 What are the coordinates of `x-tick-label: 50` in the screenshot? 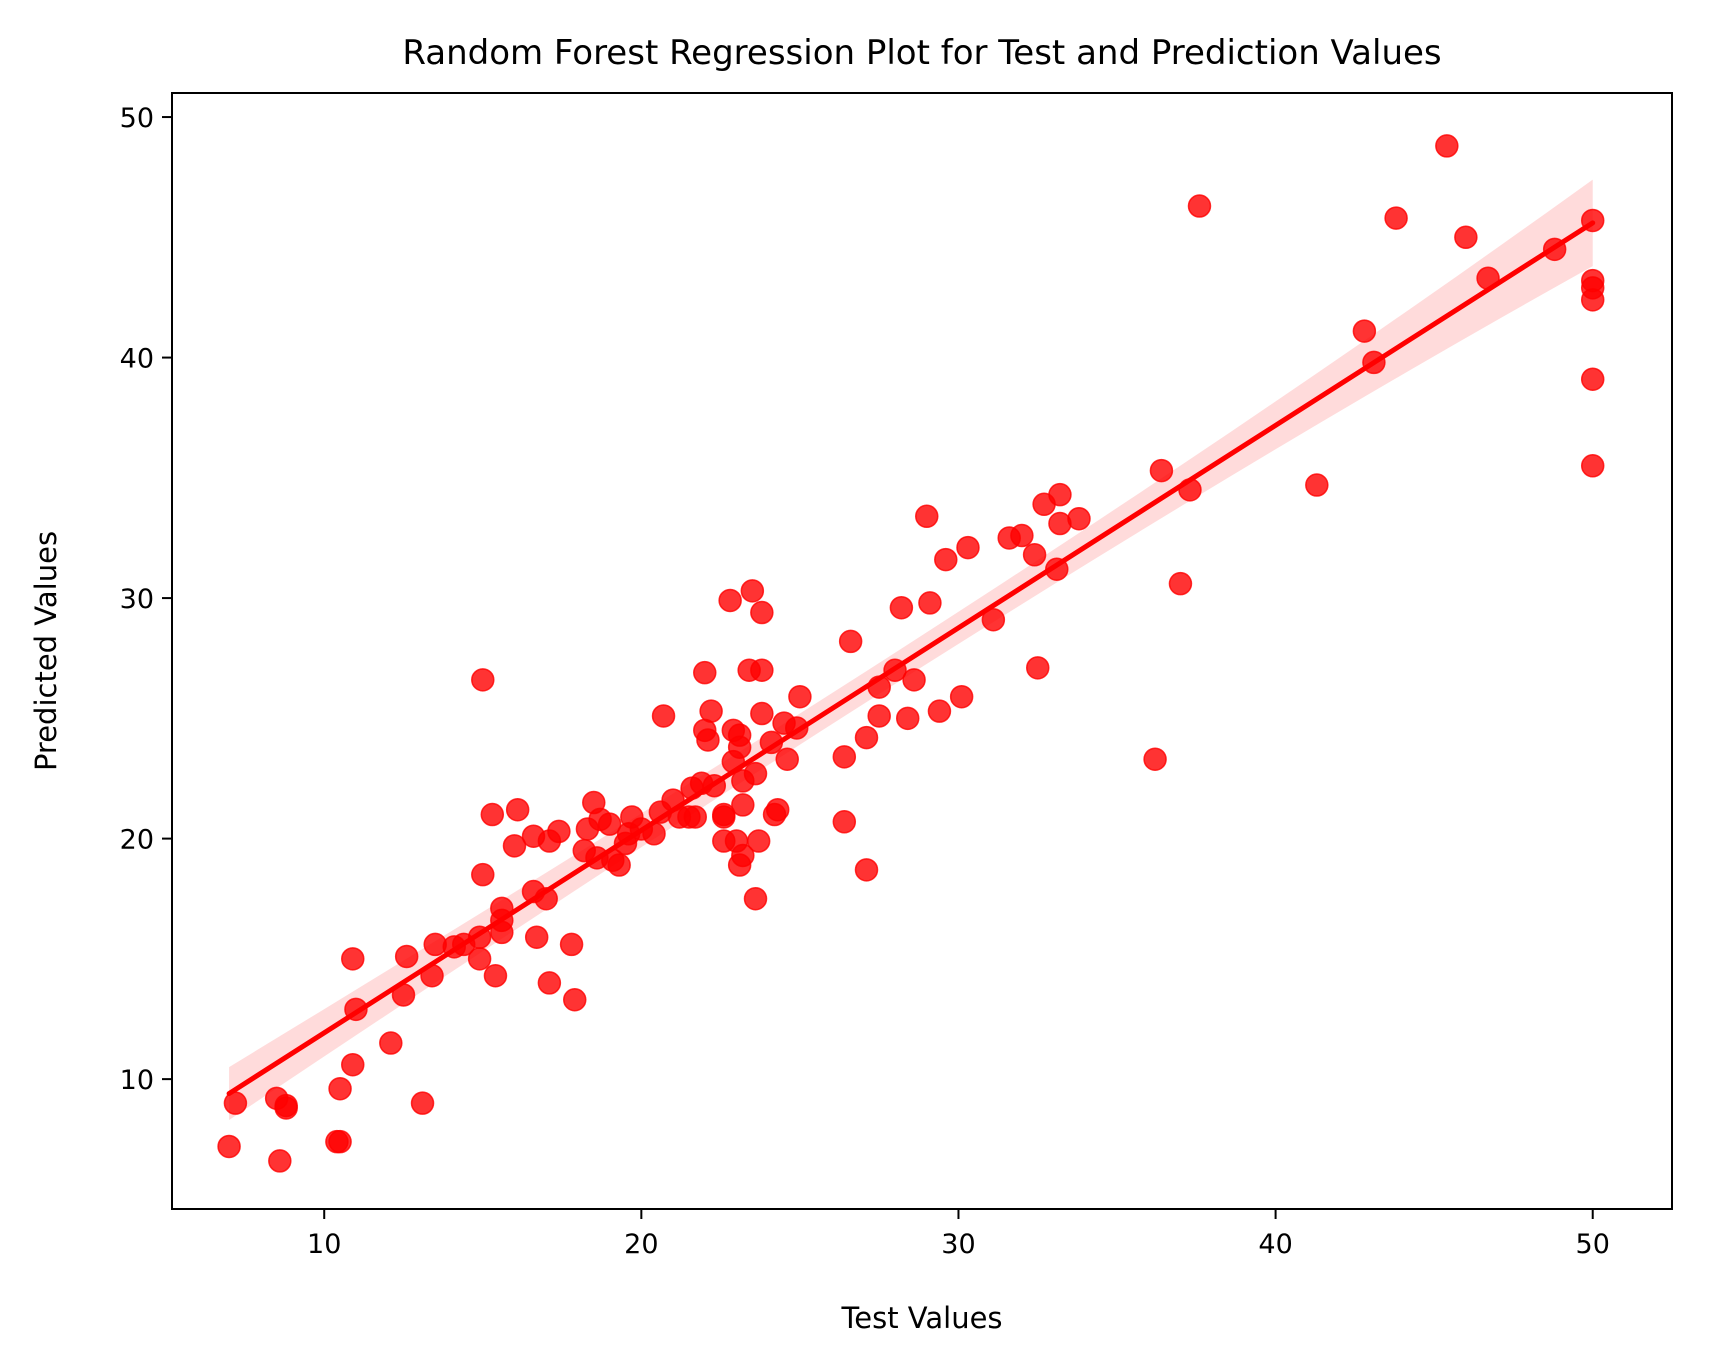 It's located at (1593, 1244).